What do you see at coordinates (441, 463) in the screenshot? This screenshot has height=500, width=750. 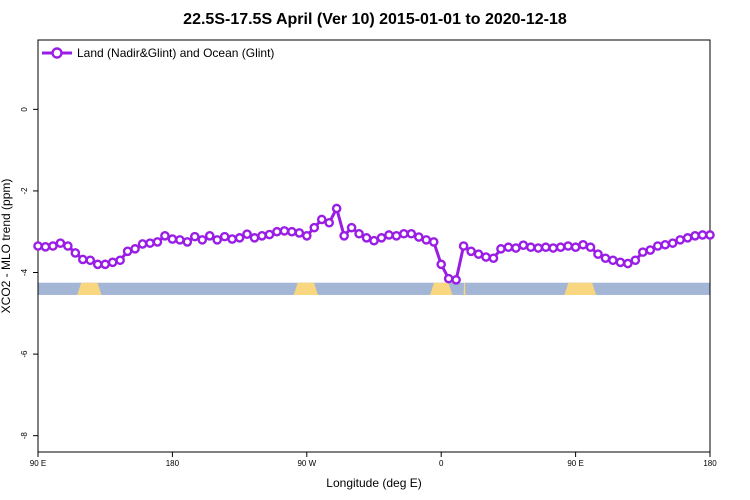 I see `x-tick-label: 0` at bounding box center [441, 463].